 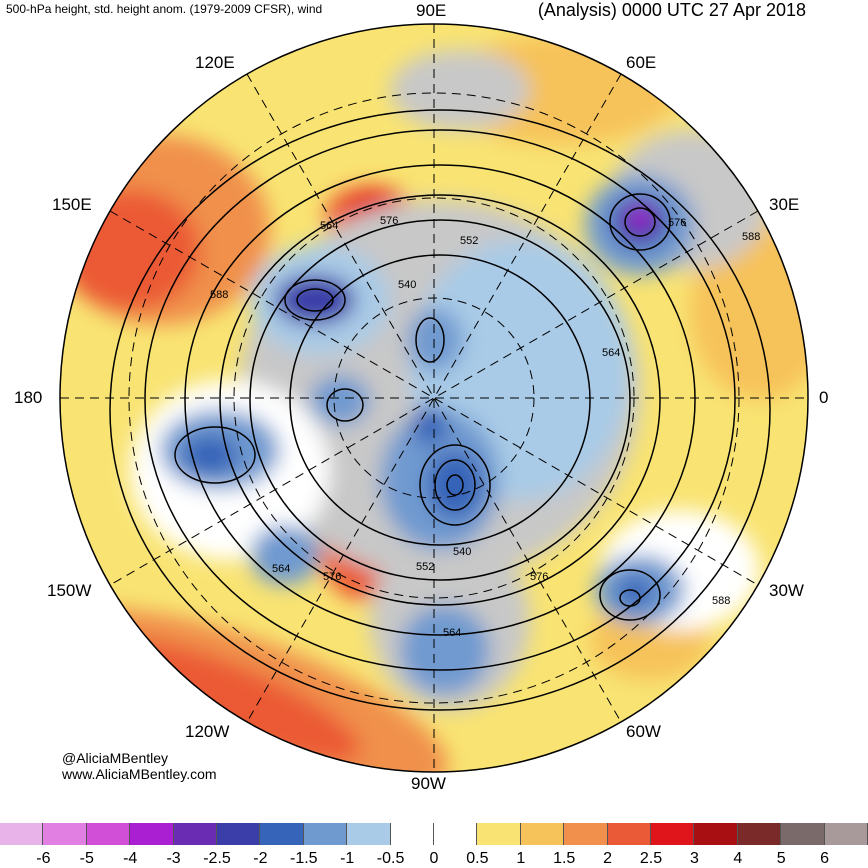 What do you see at coordinates (260, 858) in the screenshot?
I see `colorbar-tick-label: -2` at bounding box center [260, 858].